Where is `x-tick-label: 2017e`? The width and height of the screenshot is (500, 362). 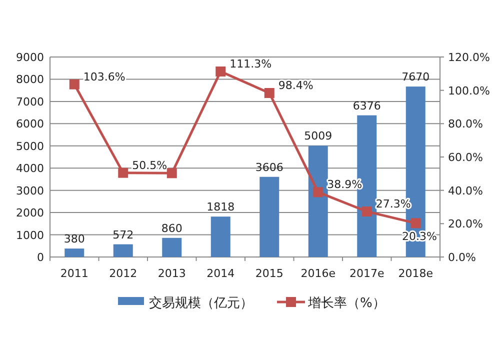
x-tick-label: 2017e is located at coordinates (366, 273).